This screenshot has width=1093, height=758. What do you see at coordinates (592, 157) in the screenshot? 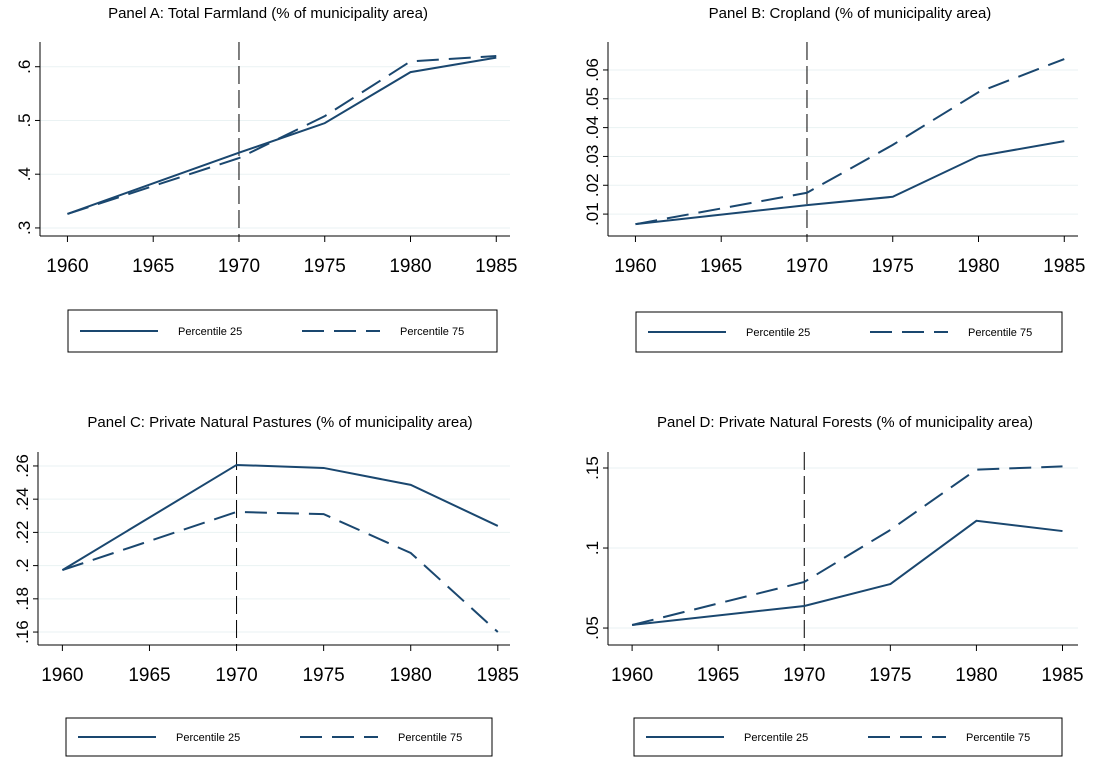
I see `y-tick-label: .03` at bounding box center [592, 157].